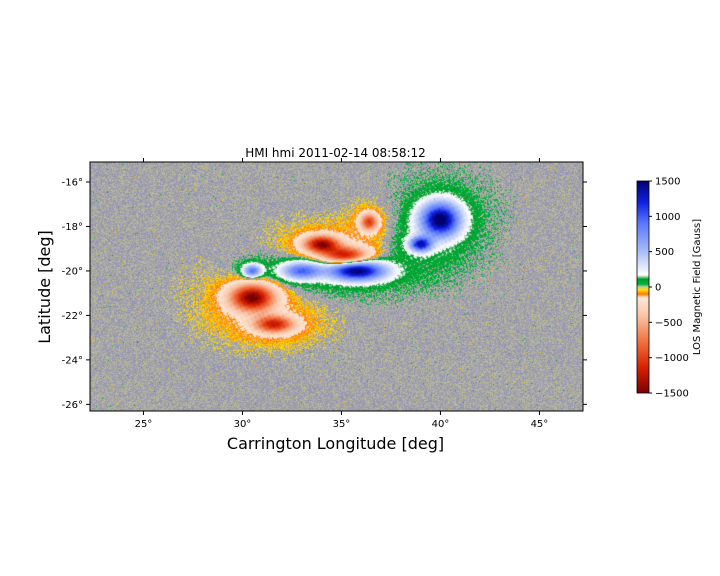 The image size is (720, 576). Describe the element at coordinates (72, 316) in the screenshot. I see `y-tick-label: -22°` at that location.